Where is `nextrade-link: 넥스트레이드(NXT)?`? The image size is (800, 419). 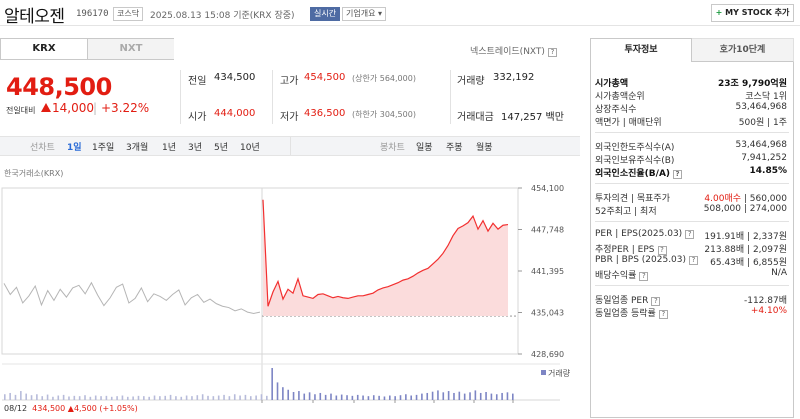
nextrade-link: 넥스트레이드(NXT)? is located at coordinates (513, 50).